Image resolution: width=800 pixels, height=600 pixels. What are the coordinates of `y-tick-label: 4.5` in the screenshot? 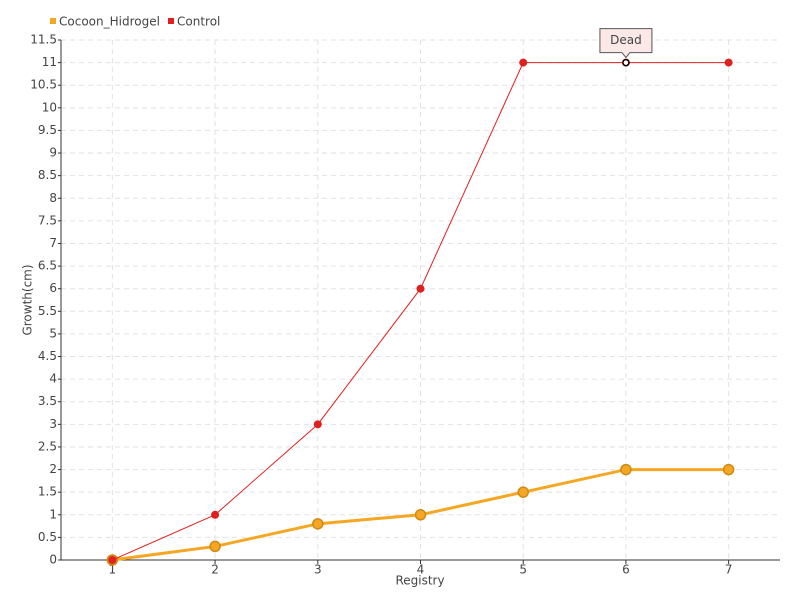 It's located at (47, 356).